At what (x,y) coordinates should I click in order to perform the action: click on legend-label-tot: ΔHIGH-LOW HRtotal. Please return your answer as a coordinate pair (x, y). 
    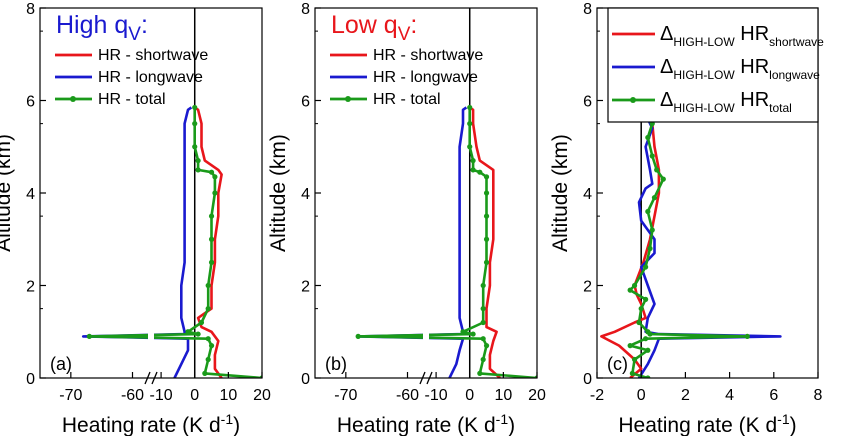
    Looking at the image, I should click on (726, 102).